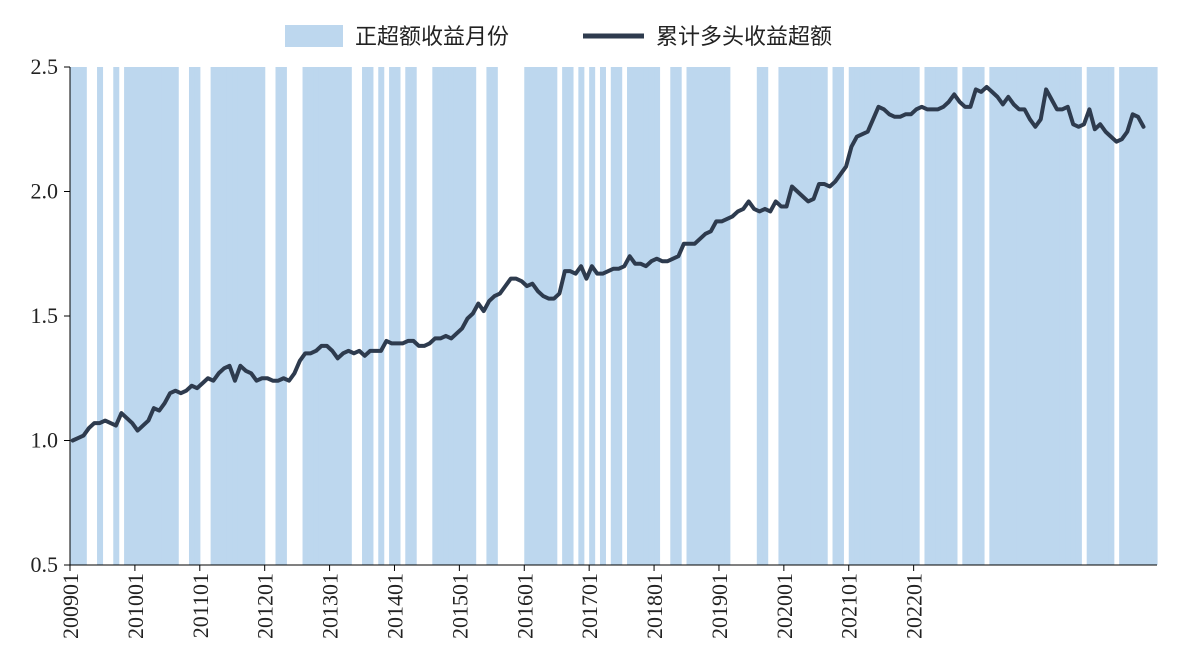 This screenshot has width=1194, height=672. Describe the element at coordinates (558, 37) in the screenshot. I see `legend: 正超额收益月份 累计多头收益超额` at that location.